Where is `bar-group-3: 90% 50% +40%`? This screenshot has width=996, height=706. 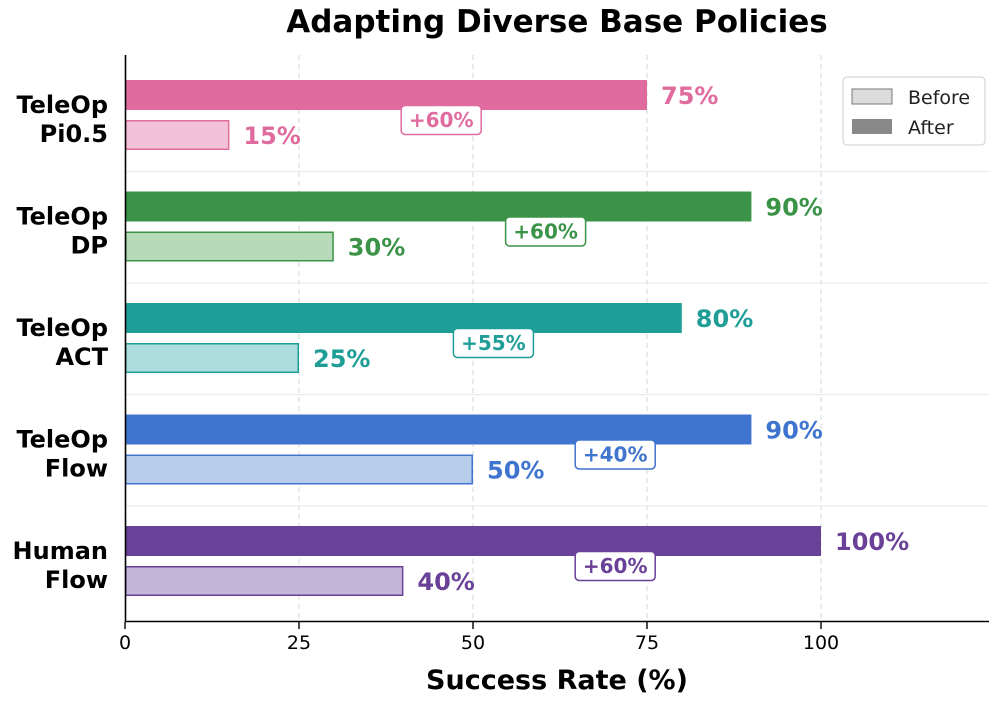 bar-group-3: 90% 50% +40% is located at coordinates (474, 449).